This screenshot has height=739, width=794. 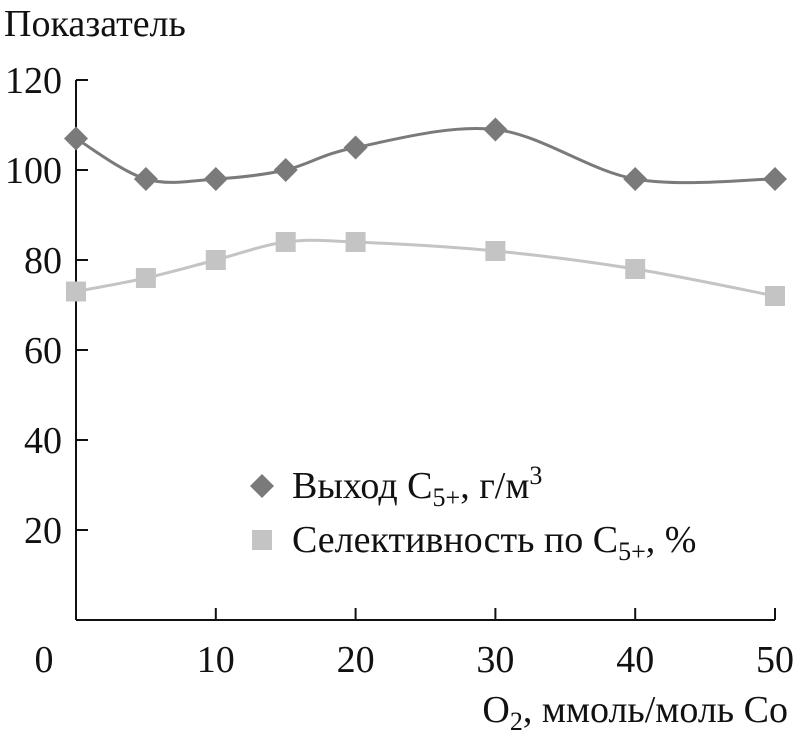 I want to click on y-tick-label: 20, so click(x=43, y=531).